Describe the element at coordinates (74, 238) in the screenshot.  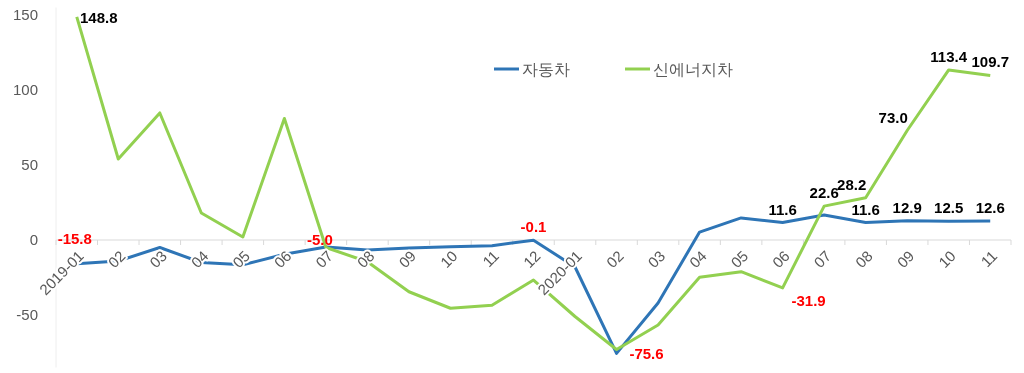
I see `data-label: -15.8` at that location.